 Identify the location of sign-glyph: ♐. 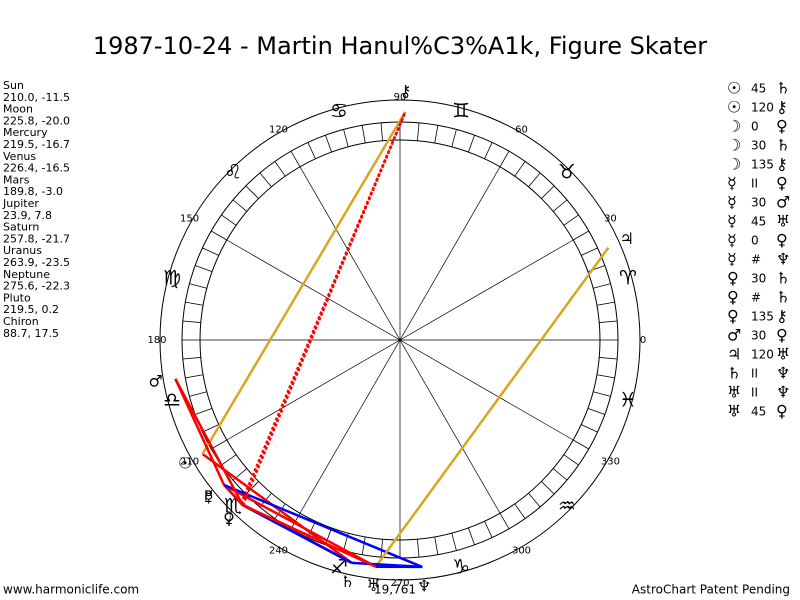
(339, 566).